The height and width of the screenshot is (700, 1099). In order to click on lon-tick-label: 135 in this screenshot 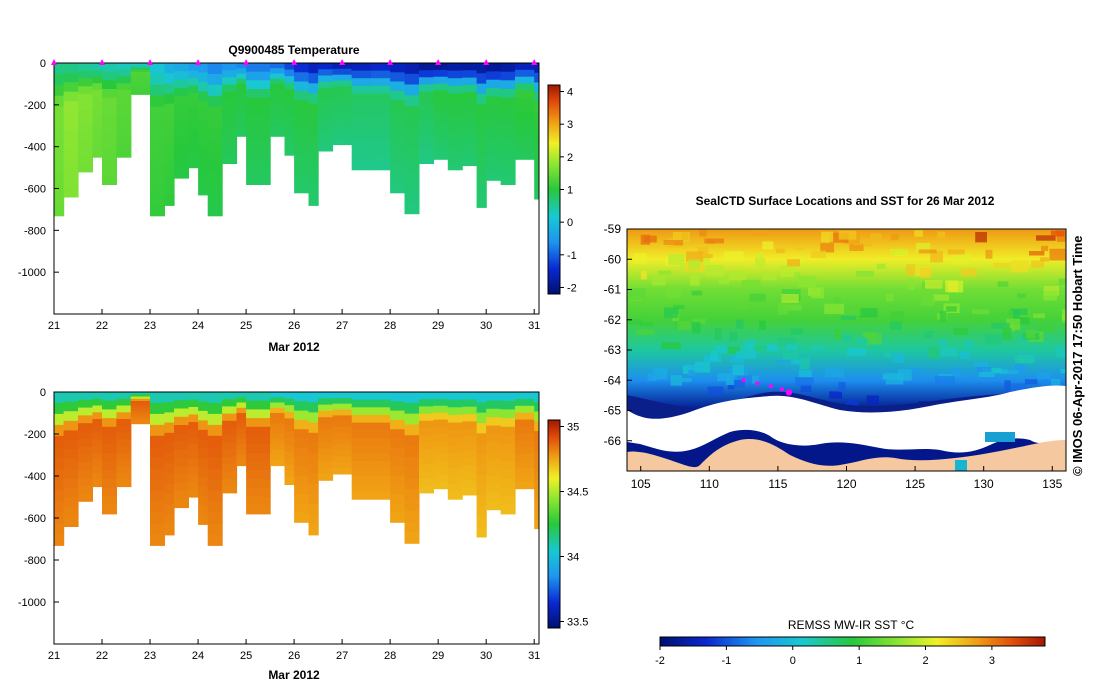, I will do `click(1052, 484)`.